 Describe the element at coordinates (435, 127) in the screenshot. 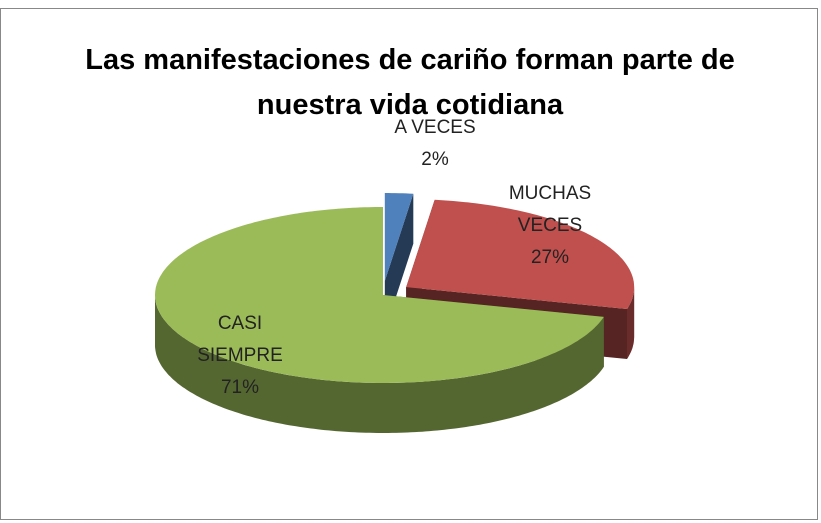

I see `category-label: A VECES` at that location.